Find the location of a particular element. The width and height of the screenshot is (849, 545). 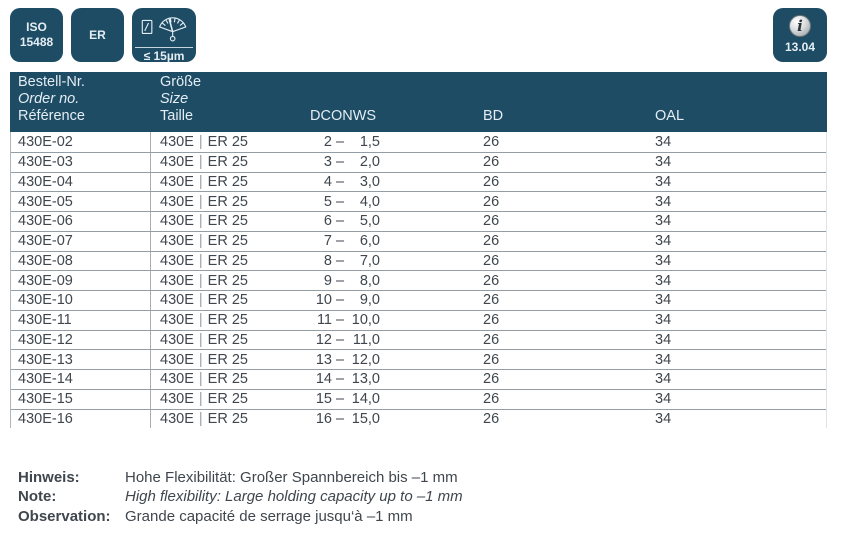

order-no-cell: 430E-08 is located at coordinates (45, 260).